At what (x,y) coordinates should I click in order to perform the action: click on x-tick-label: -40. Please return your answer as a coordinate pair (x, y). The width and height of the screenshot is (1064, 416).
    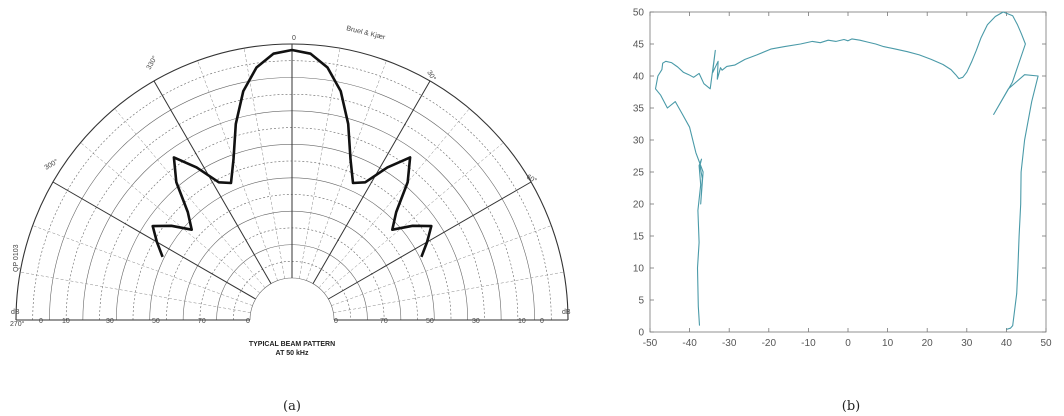
    Looking at the image, I should click on (689, 343).